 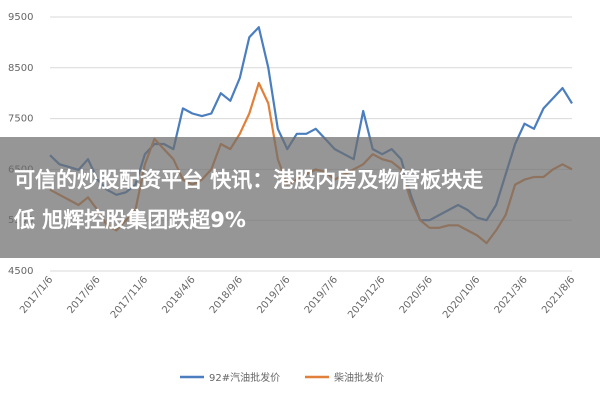 What do you see at coordinates (366, 297) in the screenshot?
I see `x-tick-label: 2019/12/6` at bounding box center [366, 297].